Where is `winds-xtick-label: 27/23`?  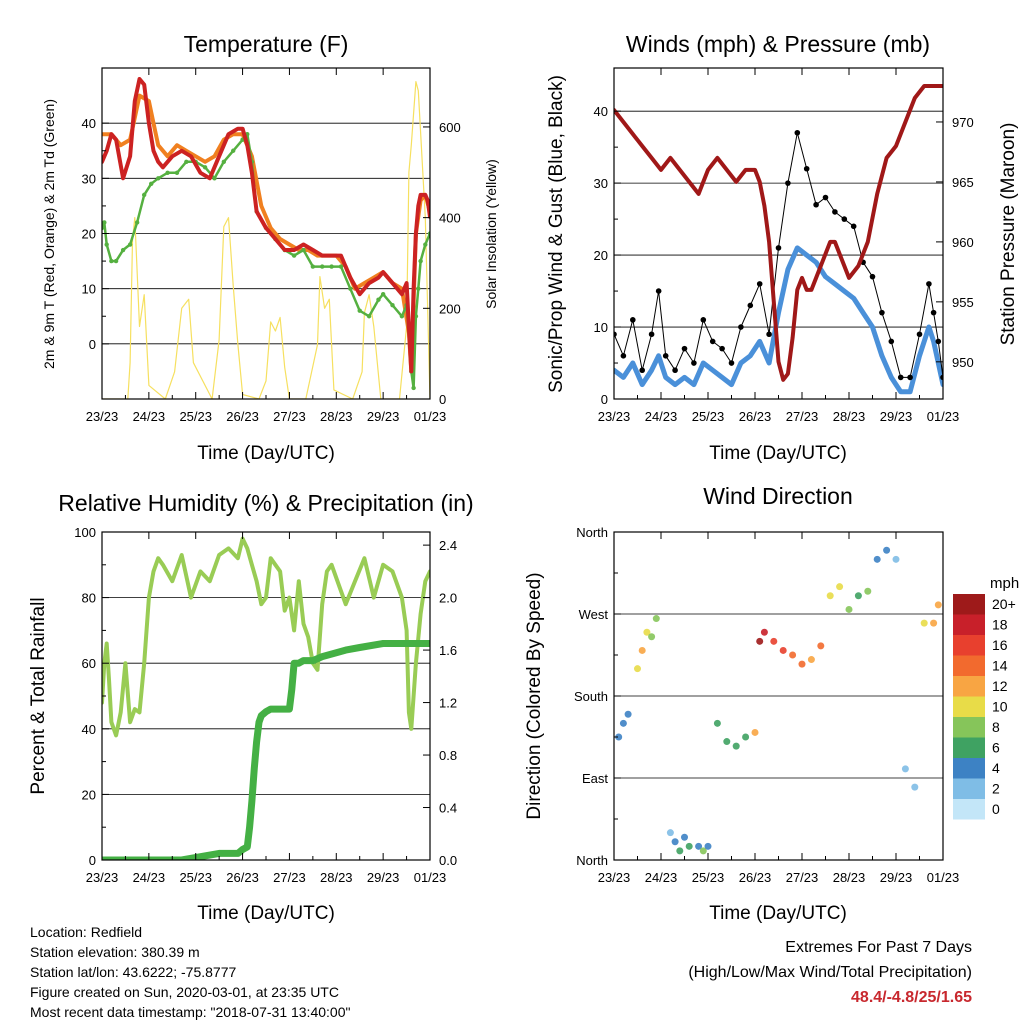
winds-xtick-label: 27/23 is located at coordinates (802, 416).